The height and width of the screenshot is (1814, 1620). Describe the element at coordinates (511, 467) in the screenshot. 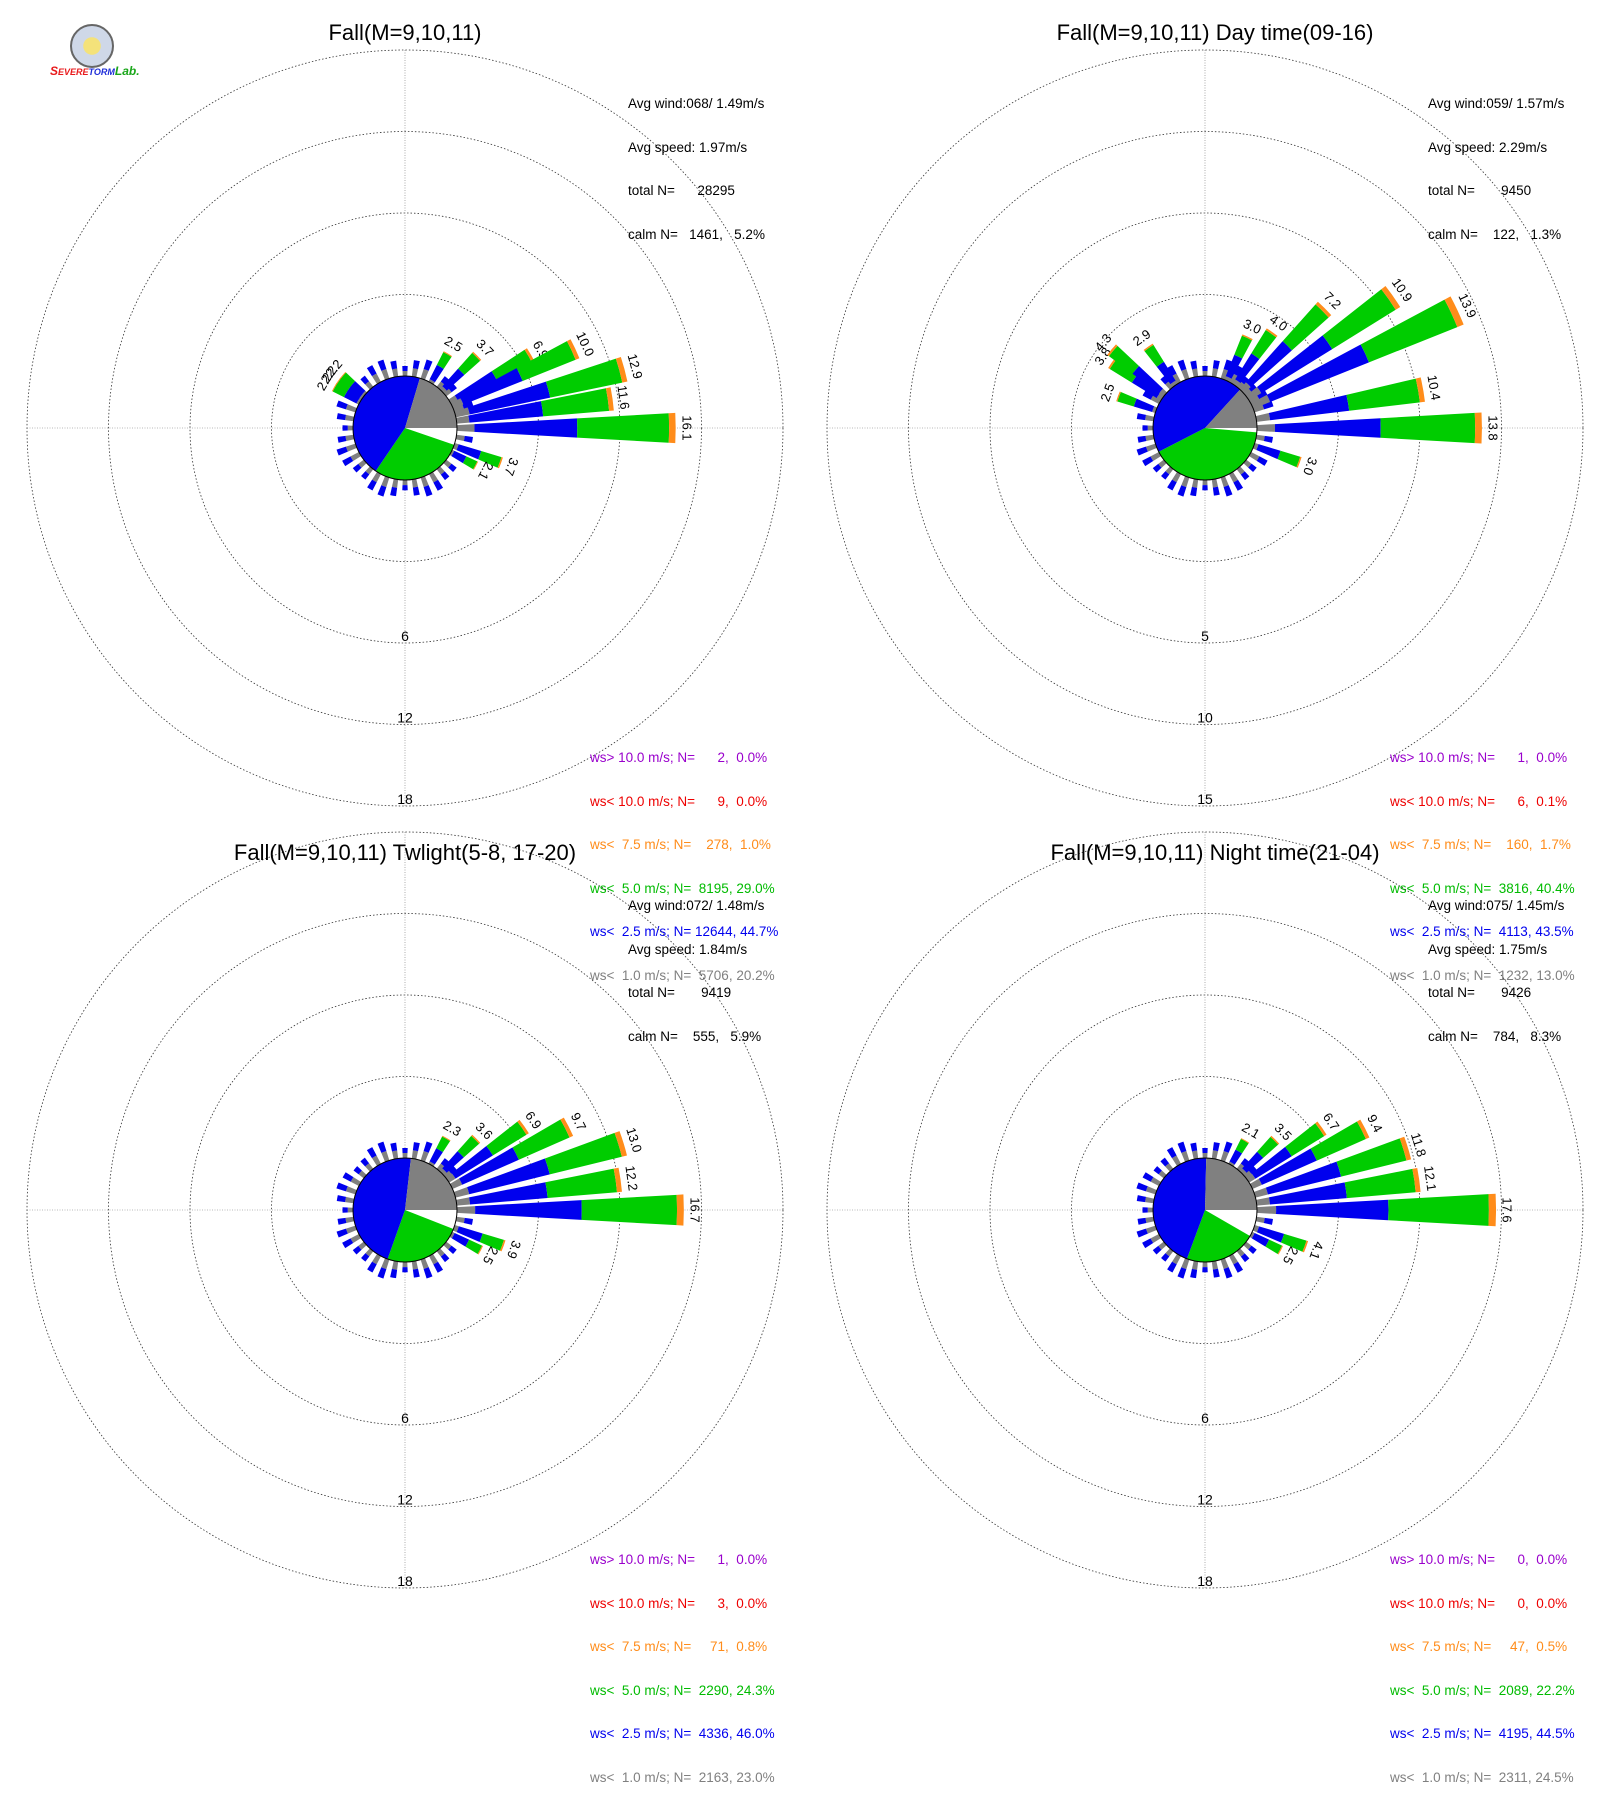

I see `spoke-label: 3.7` at that location.